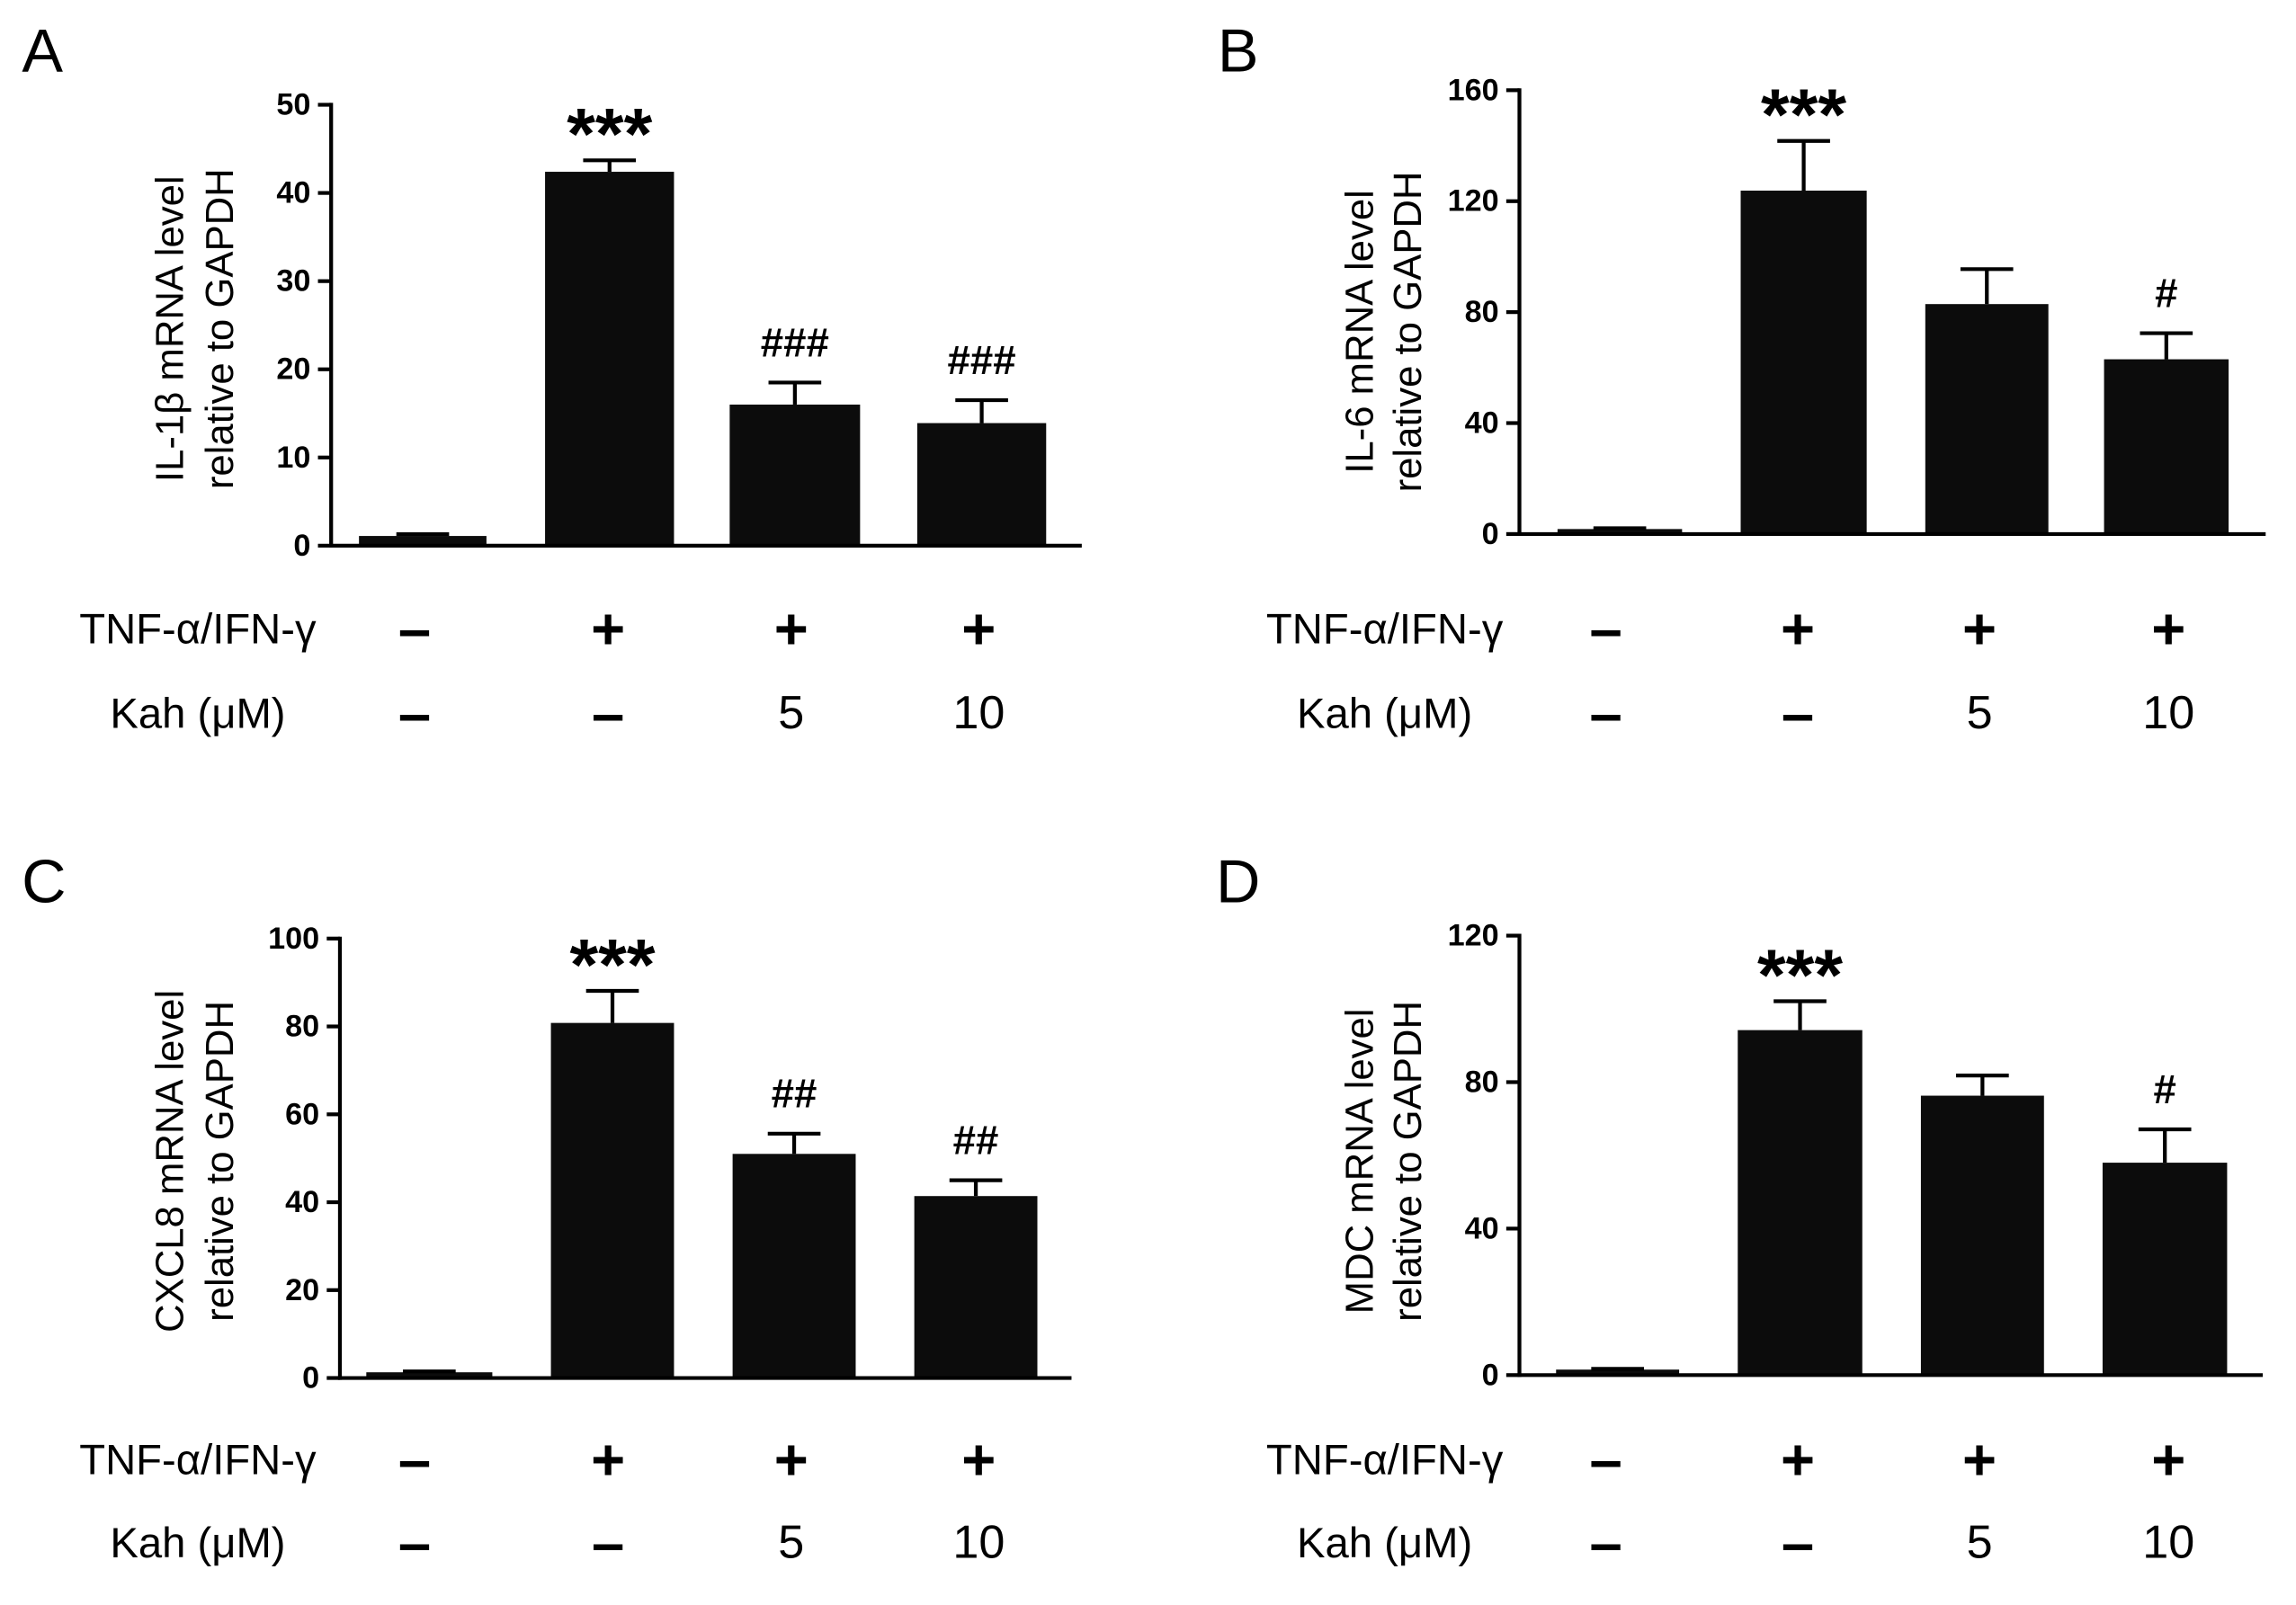 The width and height of the screenshot is (2296, 1605). I want to click on panel-letter: B, so click(1238, 51).